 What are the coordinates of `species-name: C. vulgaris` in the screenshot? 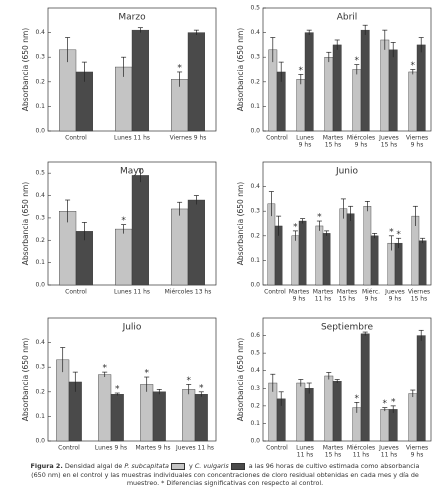 It's located at (211, 466).